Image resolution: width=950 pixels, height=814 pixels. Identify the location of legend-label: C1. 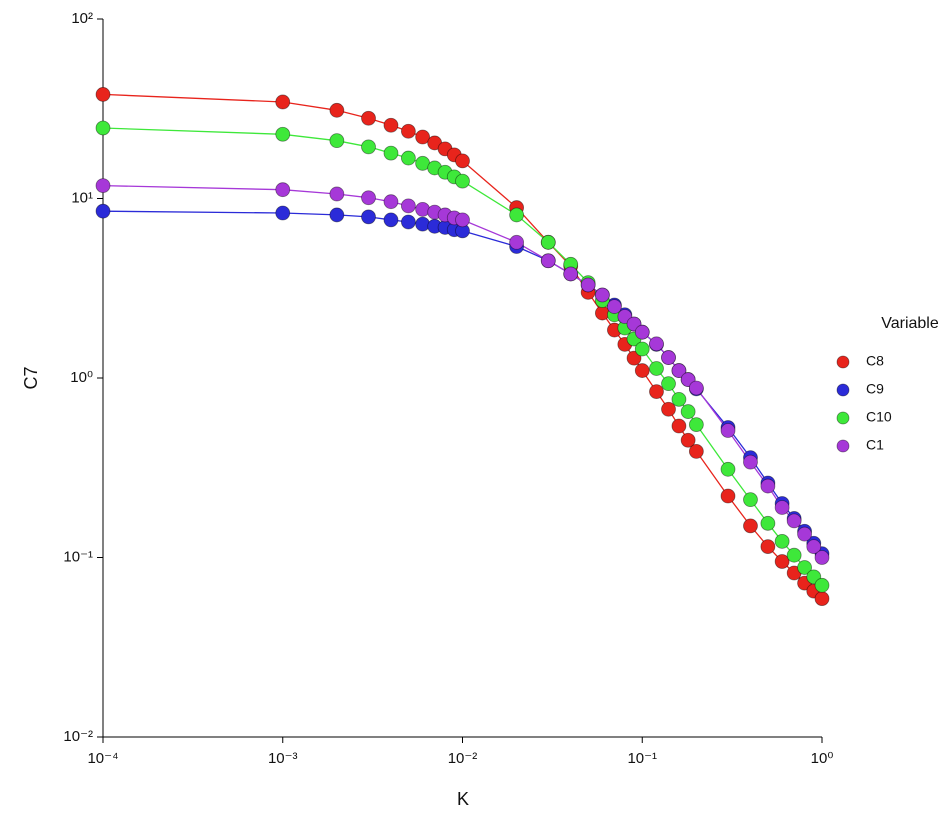
(875, 445).